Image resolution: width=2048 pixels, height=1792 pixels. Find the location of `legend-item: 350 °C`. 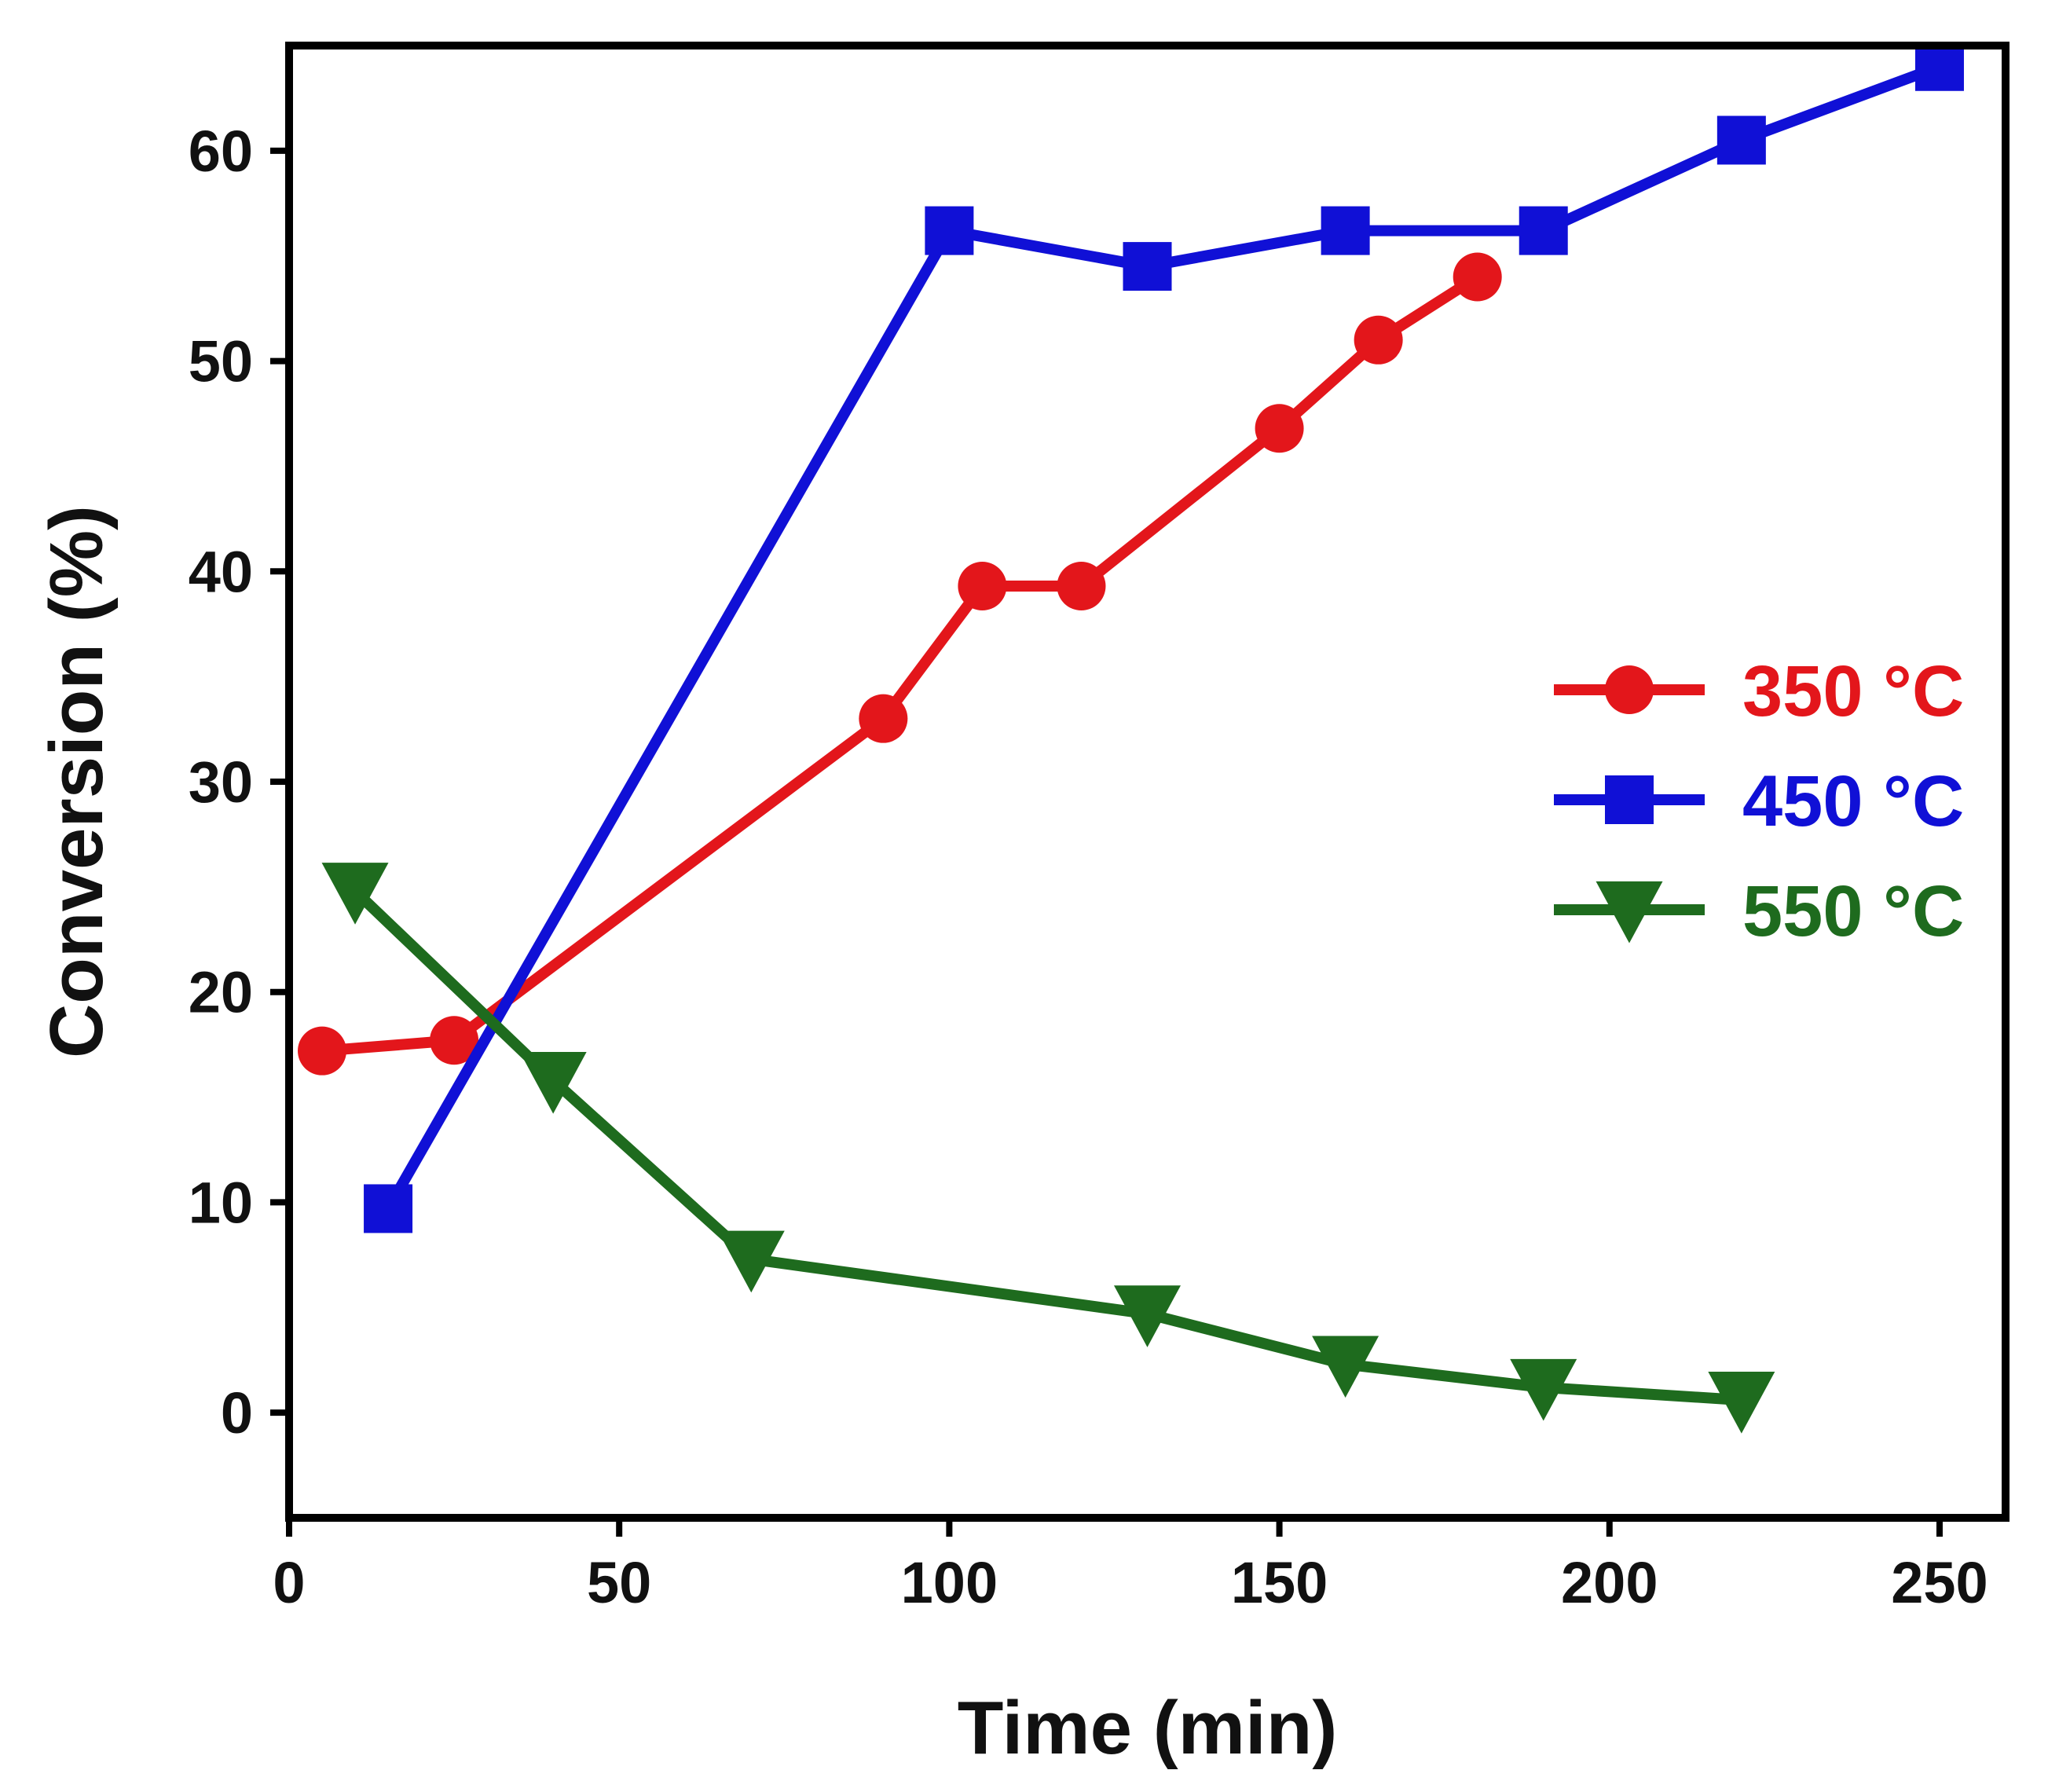

legend-item: 350 °C is located at coordinates (1759, 691).